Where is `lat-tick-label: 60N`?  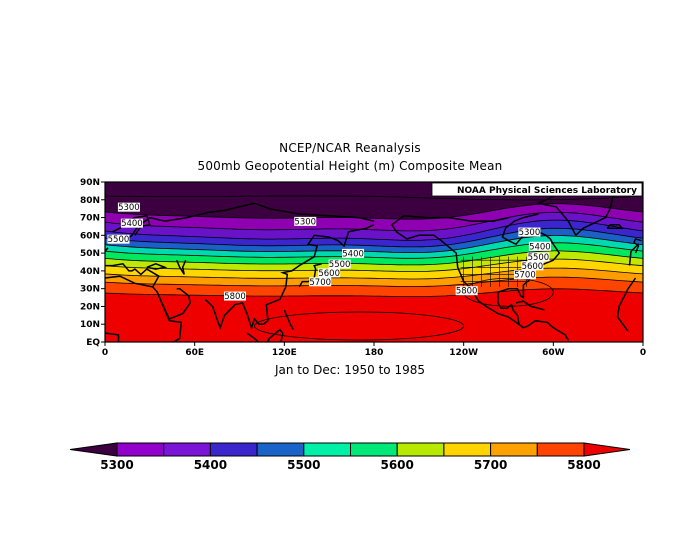
lat-tick-label: 60N is located at coordinates (90, 236).